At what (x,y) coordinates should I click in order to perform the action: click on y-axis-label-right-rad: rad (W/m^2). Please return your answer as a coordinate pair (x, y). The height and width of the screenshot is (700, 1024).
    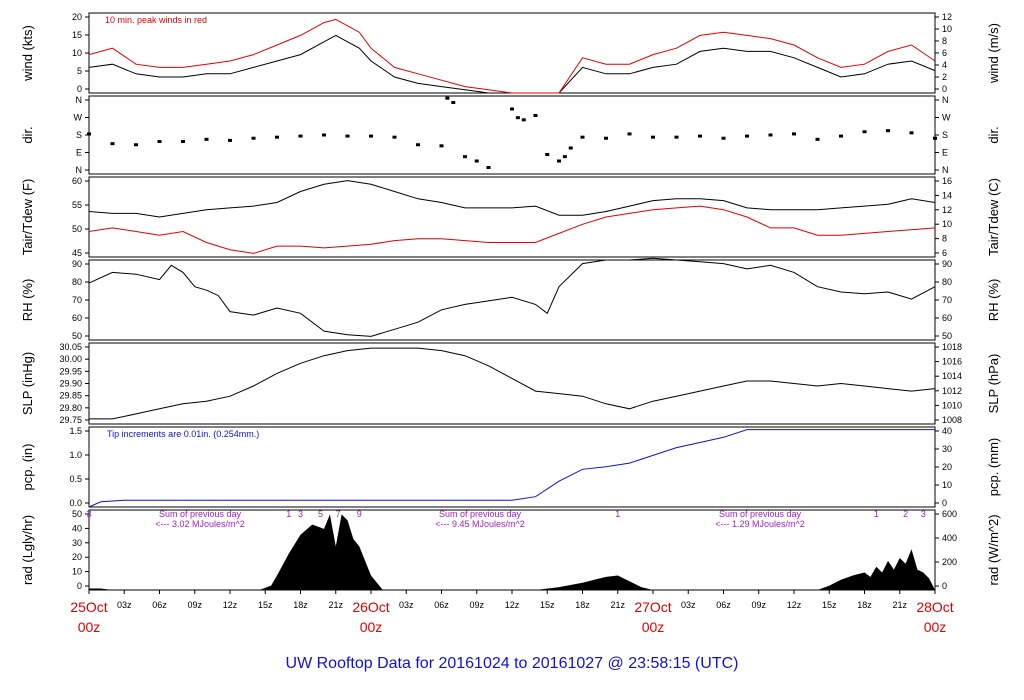
    Looking at the image, I should click on (993, 549).